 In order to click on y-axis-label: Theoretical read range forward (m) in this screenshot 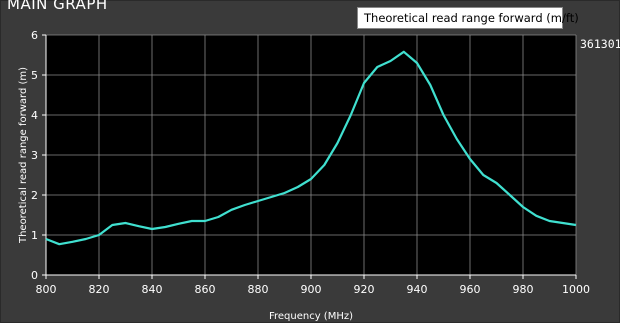, I will do `click(23, 155)`.